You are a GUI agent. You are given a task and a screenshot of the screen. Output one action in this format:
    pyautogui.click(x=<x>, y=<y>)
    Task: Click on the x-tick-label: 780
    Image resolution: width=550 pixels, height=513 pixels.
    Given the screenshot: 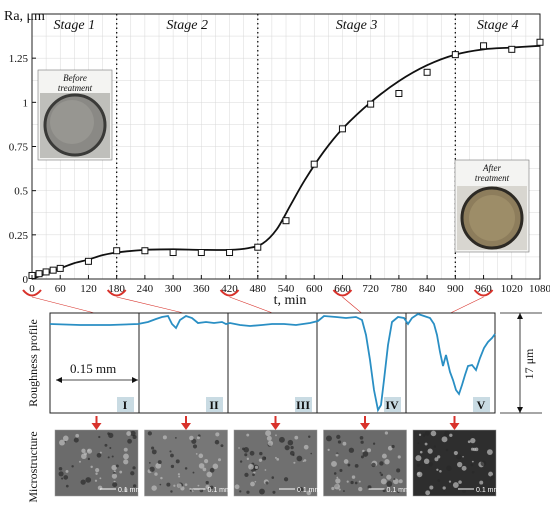 What is the action you would take?
    pyautogui.click(x=399, y=289)
    